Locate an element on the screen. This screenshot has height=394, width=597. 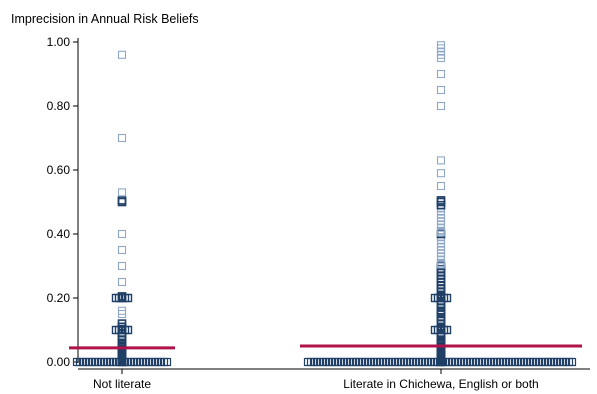
x-tick-label: Literate in Chichewa, English or both is located at coordinates (440, 384).